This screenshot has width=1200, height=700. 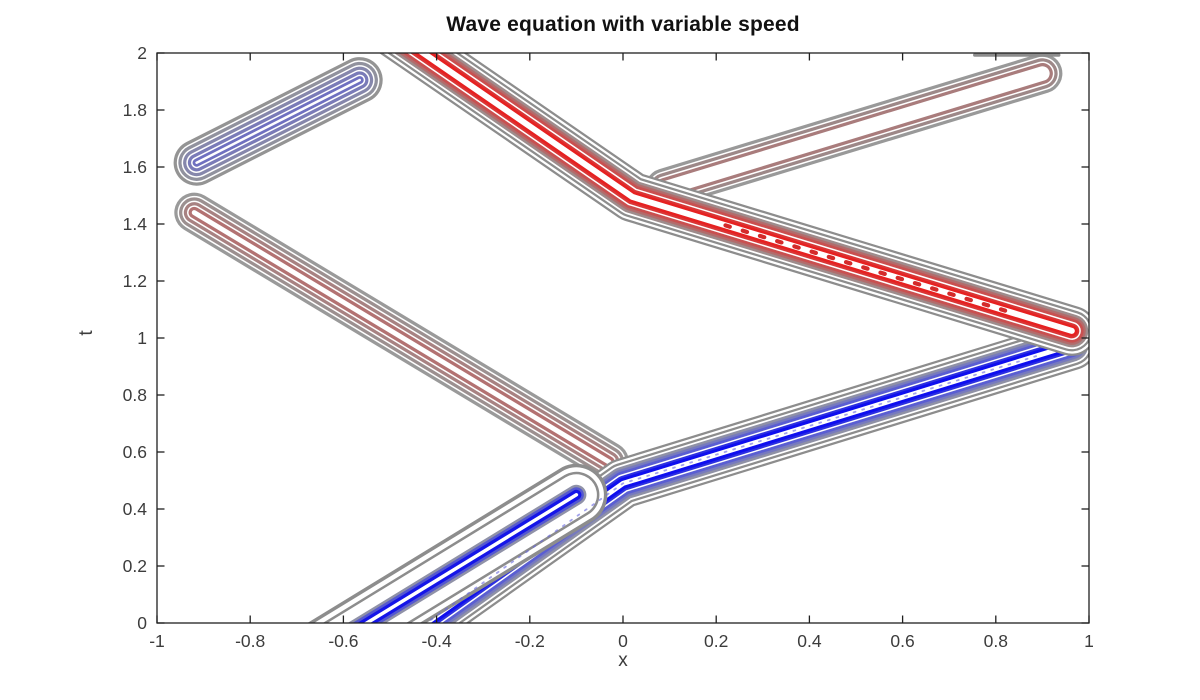 What do you see at coordinates (135, 224) in the screenshot?
I see `y-tick-label: 1.4` at bounding box center [135, 224].